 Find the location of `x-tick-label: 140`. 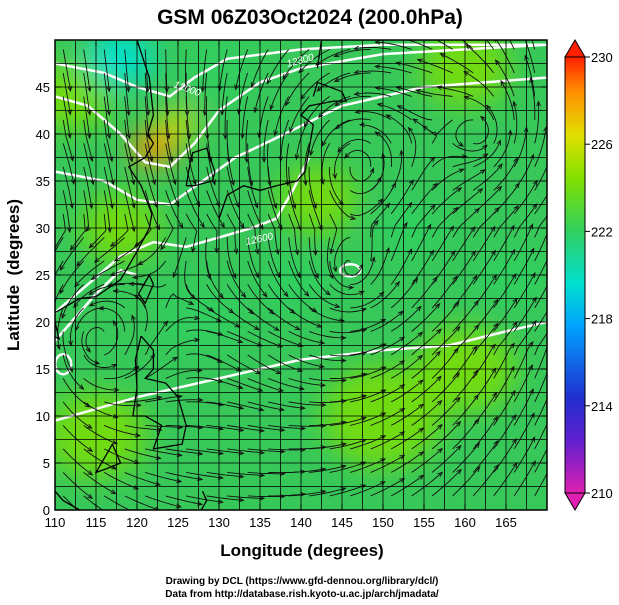

x-tick-label: 140 is located at coordinates (301, 522).